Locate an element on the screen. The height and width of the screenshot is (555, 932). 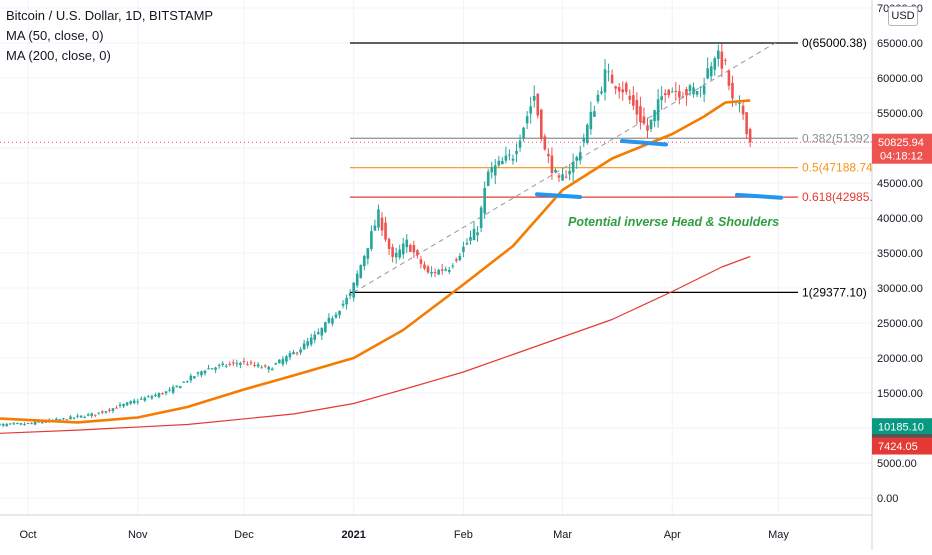
price-badge-value: 50825.94 is located at coordinates (901, 143).